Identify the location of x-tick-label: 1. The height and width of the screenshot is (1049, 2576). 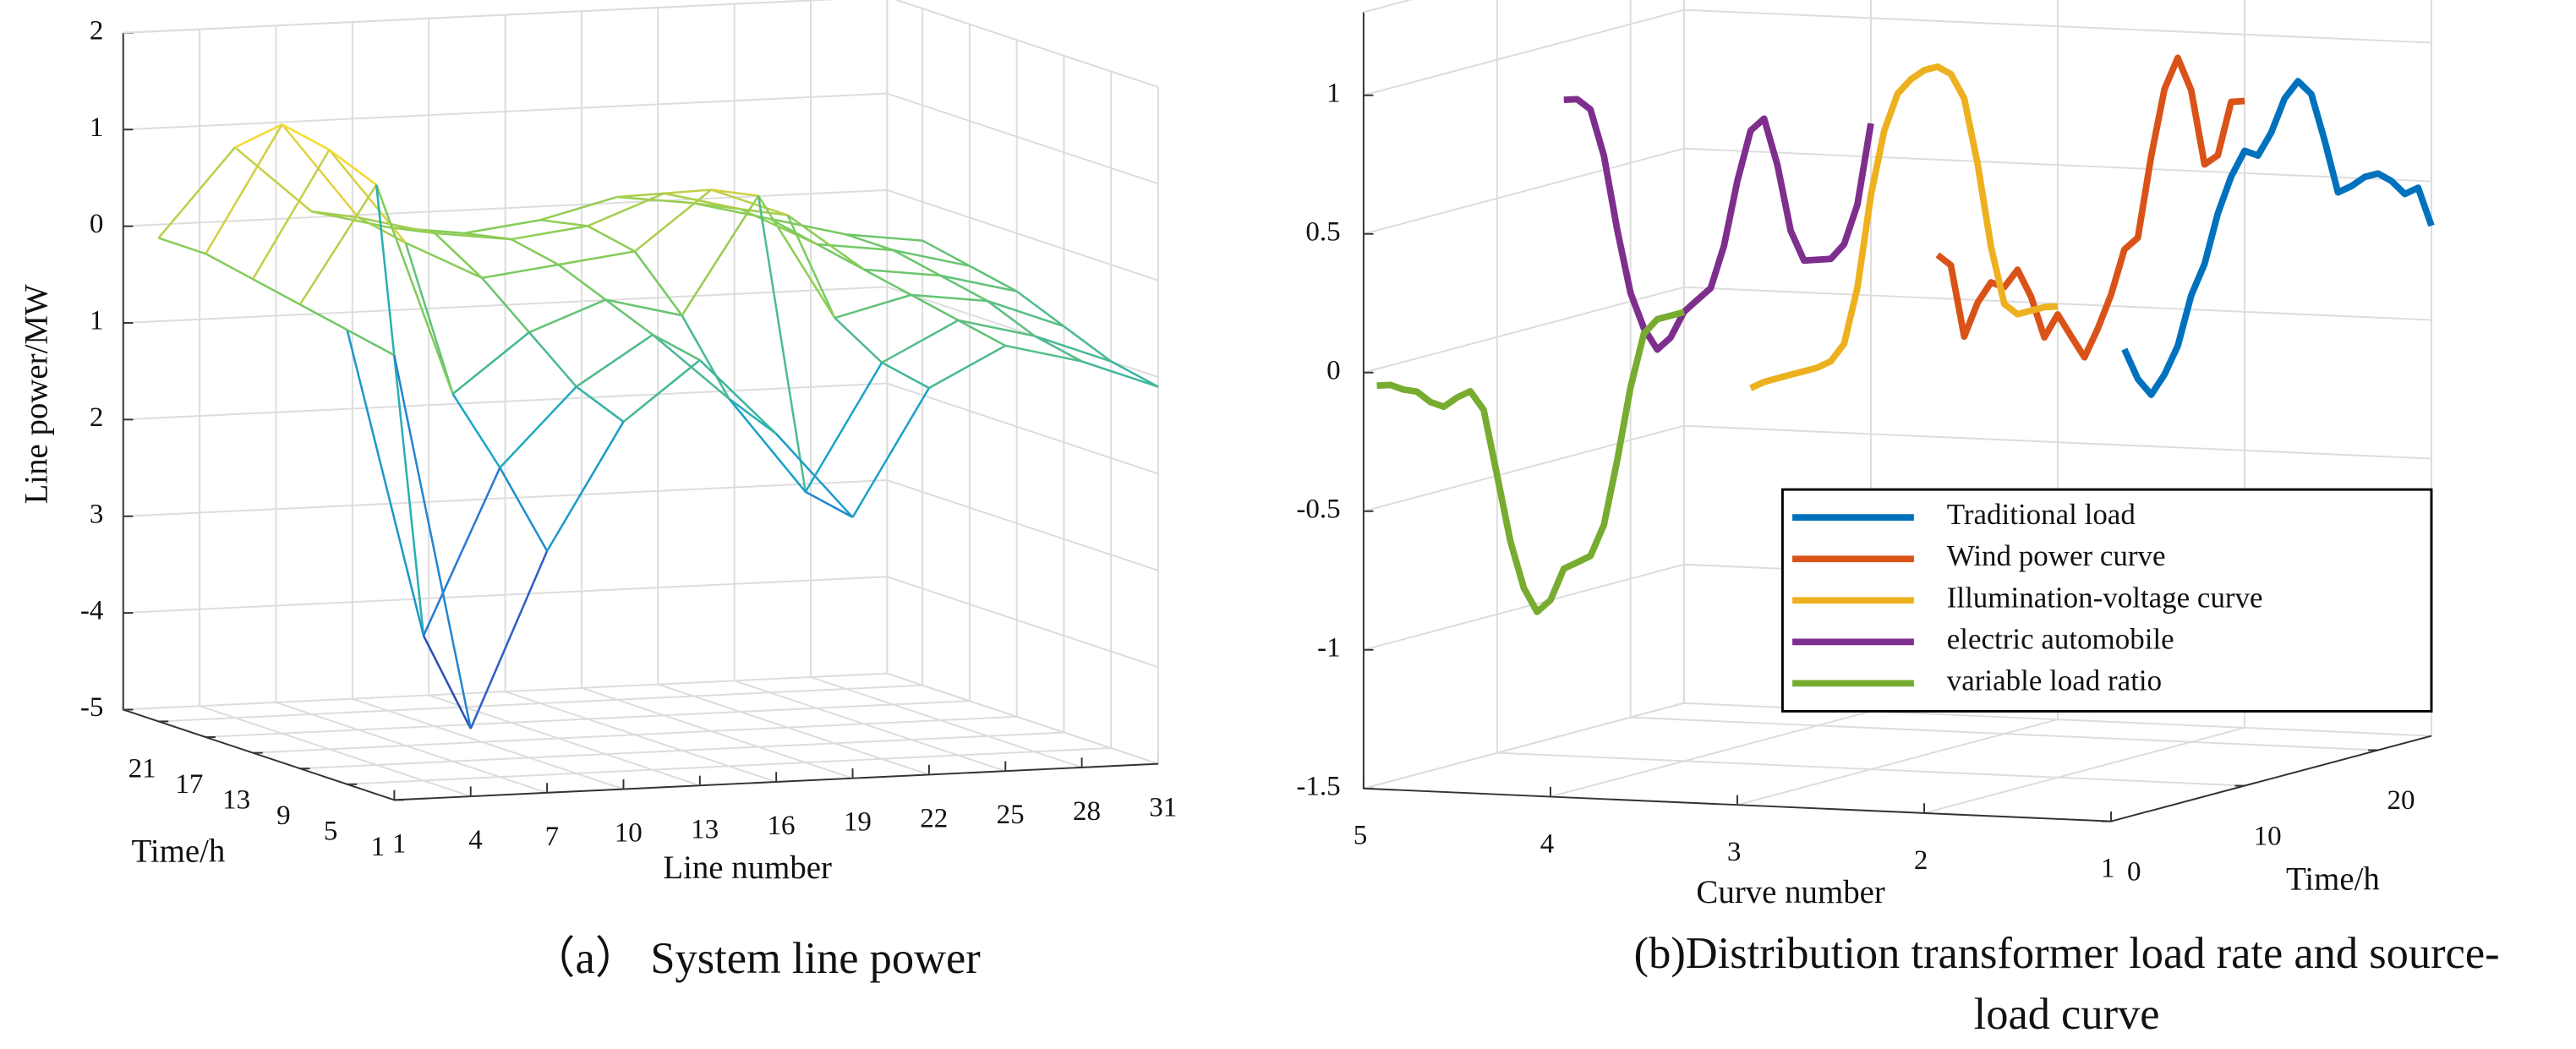
(2108, 869).